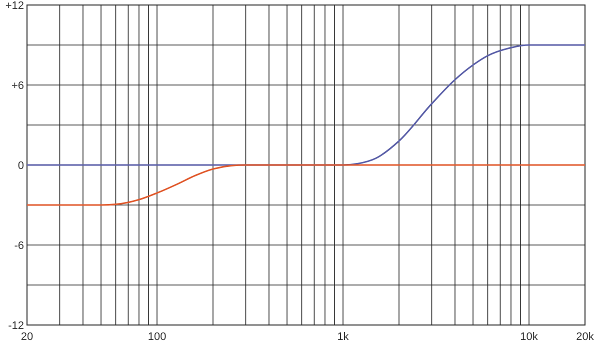 This screenshot has width=600, height=345. What do you see at coordinates (343, 337) in the screenshot?
I see `x-tick-label: 1k` at bounding box center [343, 337].